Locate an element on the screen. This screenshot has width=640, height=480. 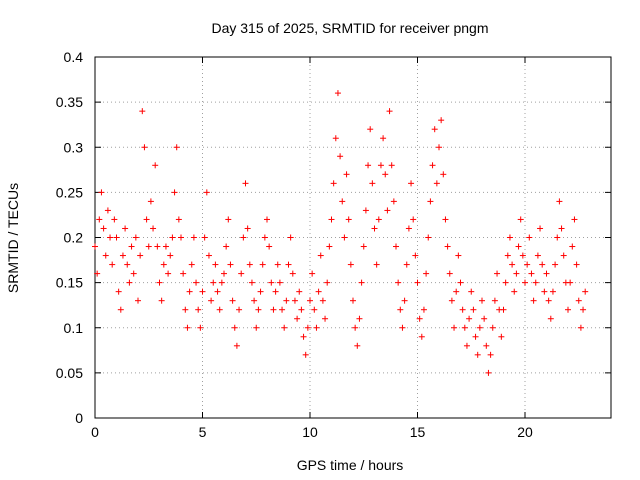
y-tick-label: 0.25 is located at coordinates (69, 192).